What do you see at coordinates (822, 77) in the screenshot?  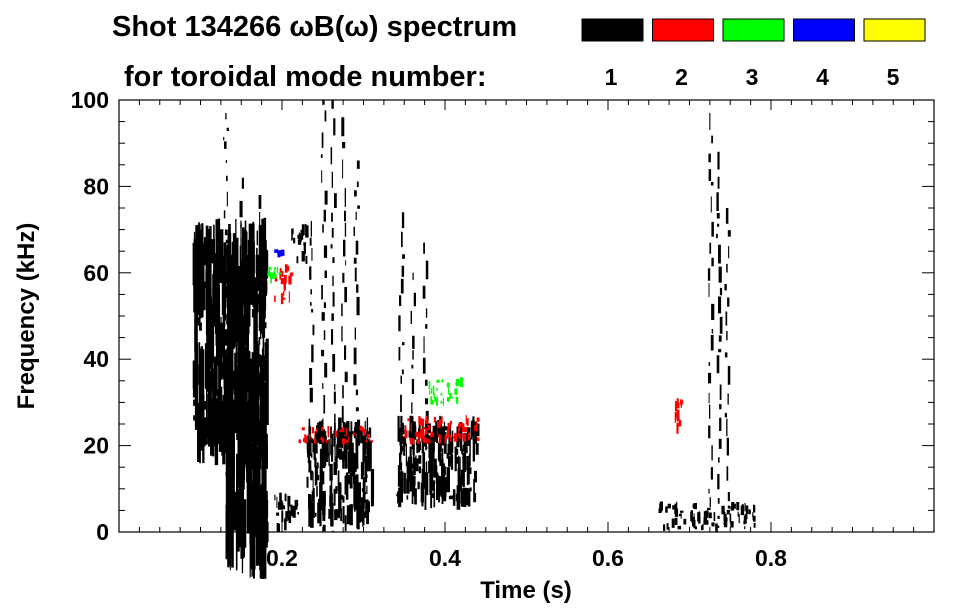 I see `legend-label-4: 4` at bounding box center [822, 77].